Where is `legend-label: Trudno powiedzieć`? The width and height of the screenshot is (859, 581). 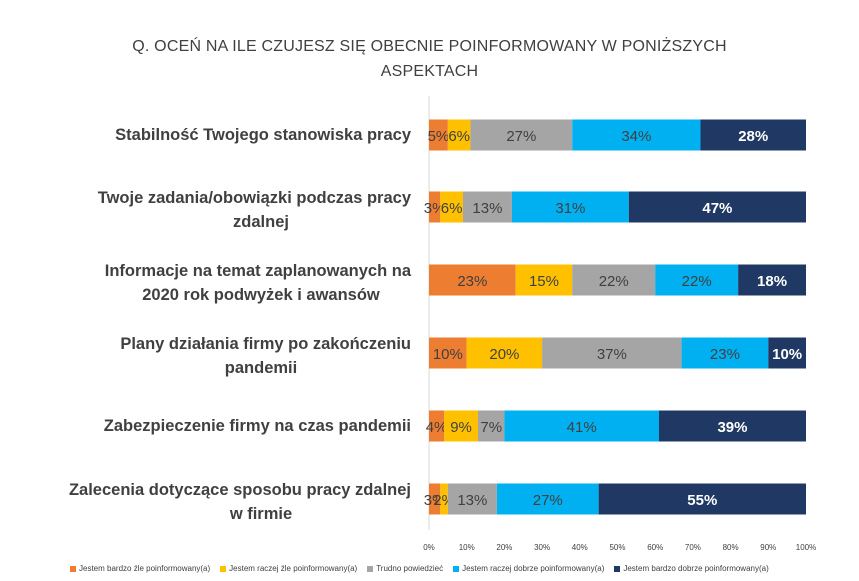 legend-label: Trudno powiedzieć is located at coordinates (410, 568).